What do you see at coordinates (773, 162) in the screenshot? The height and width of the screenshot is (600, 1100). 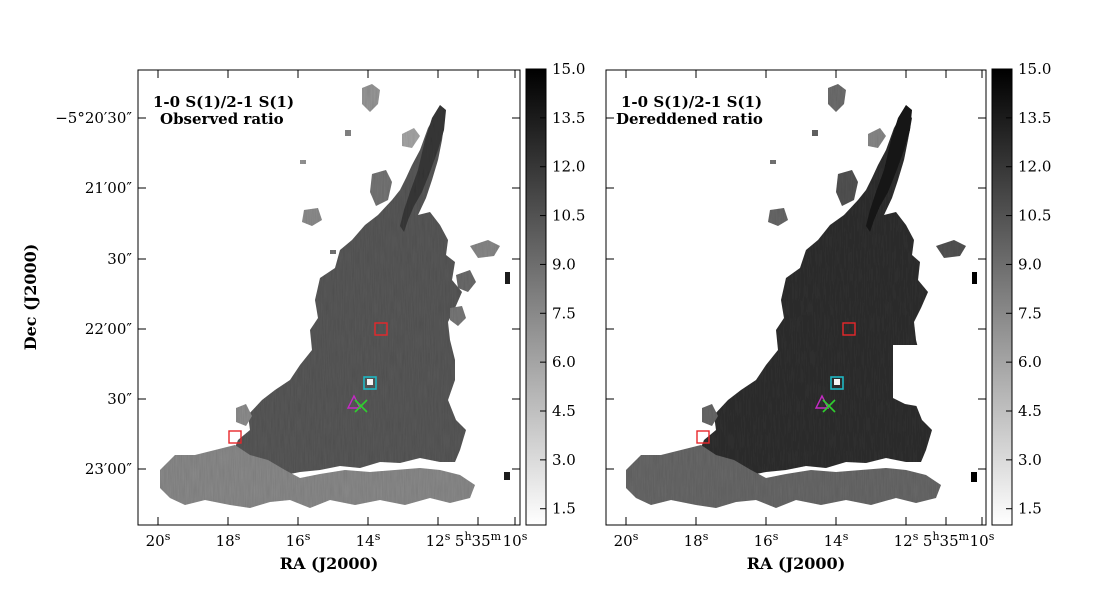 I see `right-pixel-a` at bounding box center [773, 162].